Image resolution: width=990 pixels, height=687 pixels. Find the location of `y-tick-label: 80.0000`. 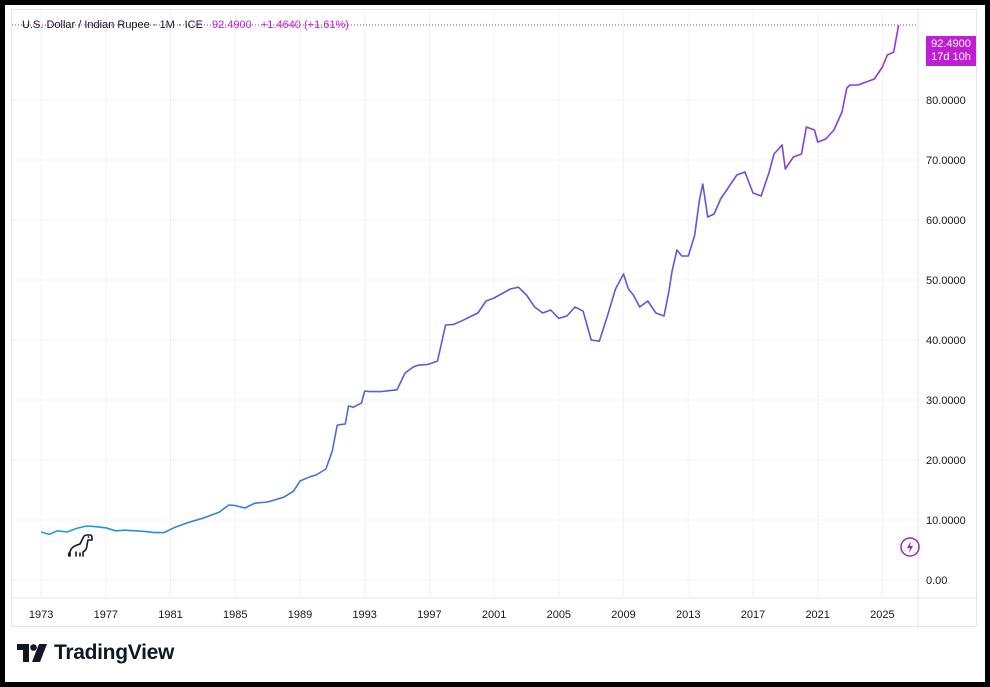

y-tick-label: 80.0000 is located at coordinates (946, 101).